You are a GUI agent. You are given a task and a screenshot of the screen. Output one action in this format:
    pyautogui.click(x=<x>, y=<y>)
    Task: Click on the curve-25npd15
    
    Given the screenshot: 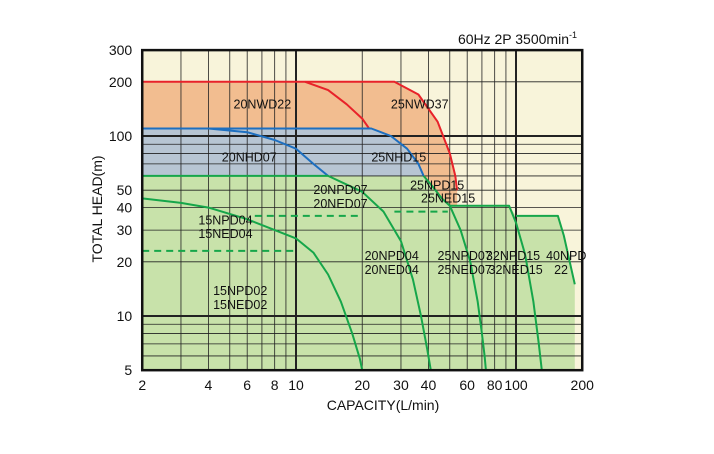 What is the action you would take?
    pyautogui.click(x=454, y=273)
    